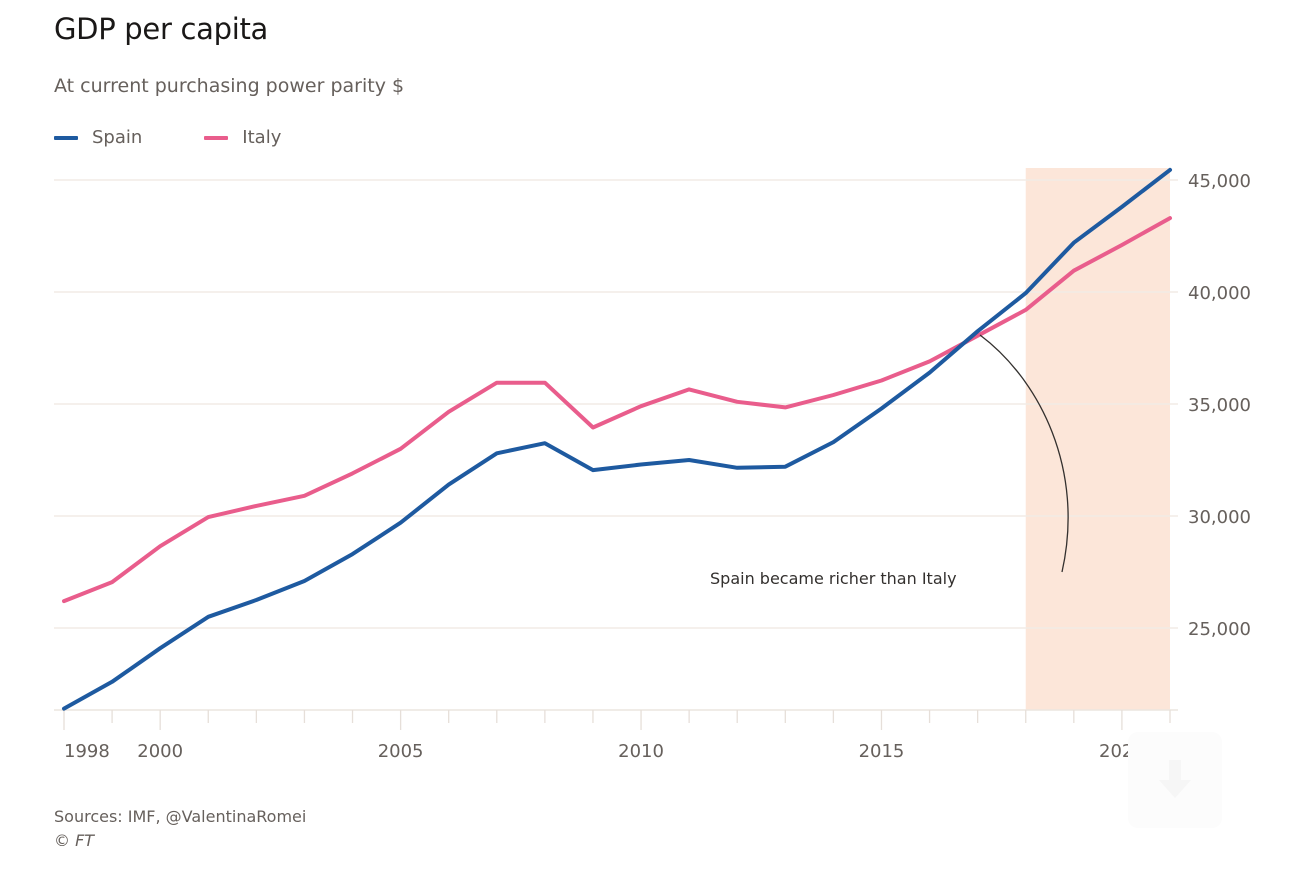 This screenshot has height=876, width=1315. I want to click on x-tick-label: 1998, so click(87, 751).